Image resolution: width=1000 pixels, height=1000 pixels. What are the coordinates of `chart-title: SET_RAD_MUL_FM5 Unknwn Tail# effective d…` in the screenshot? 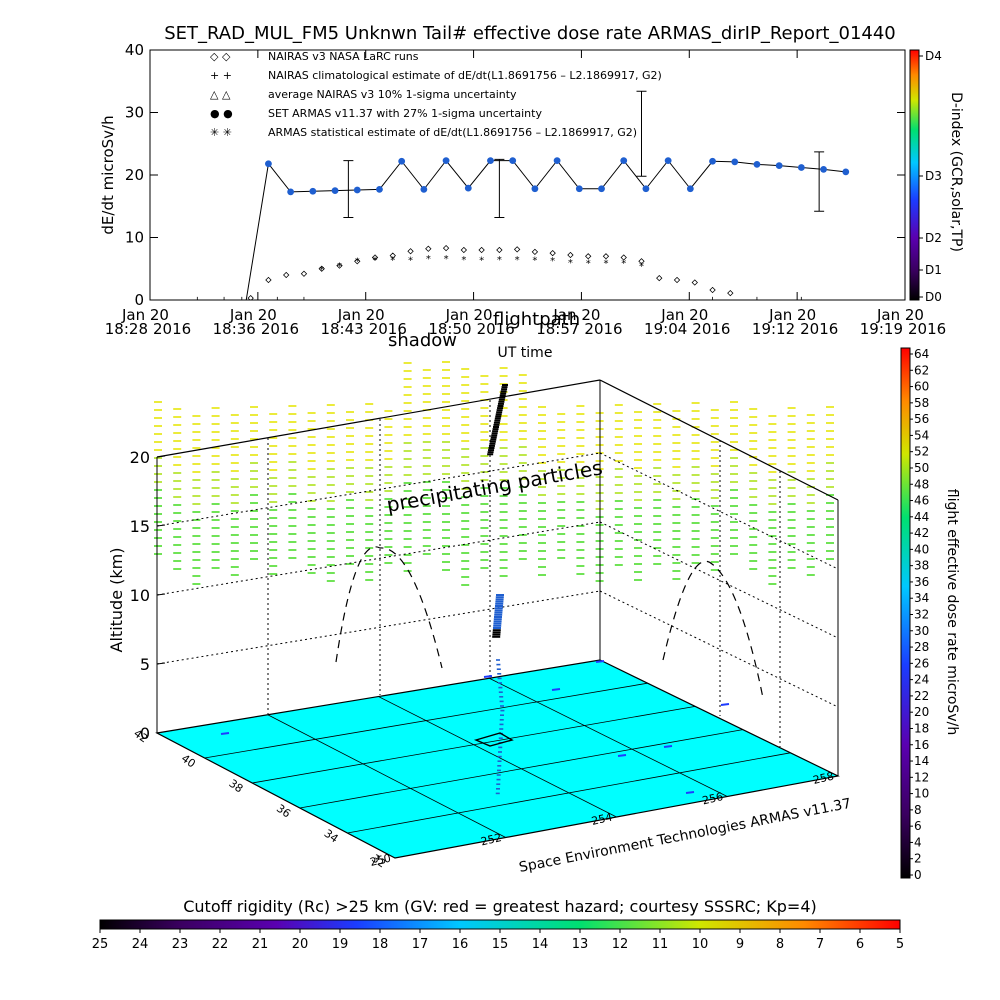 It's located at (530, 33).